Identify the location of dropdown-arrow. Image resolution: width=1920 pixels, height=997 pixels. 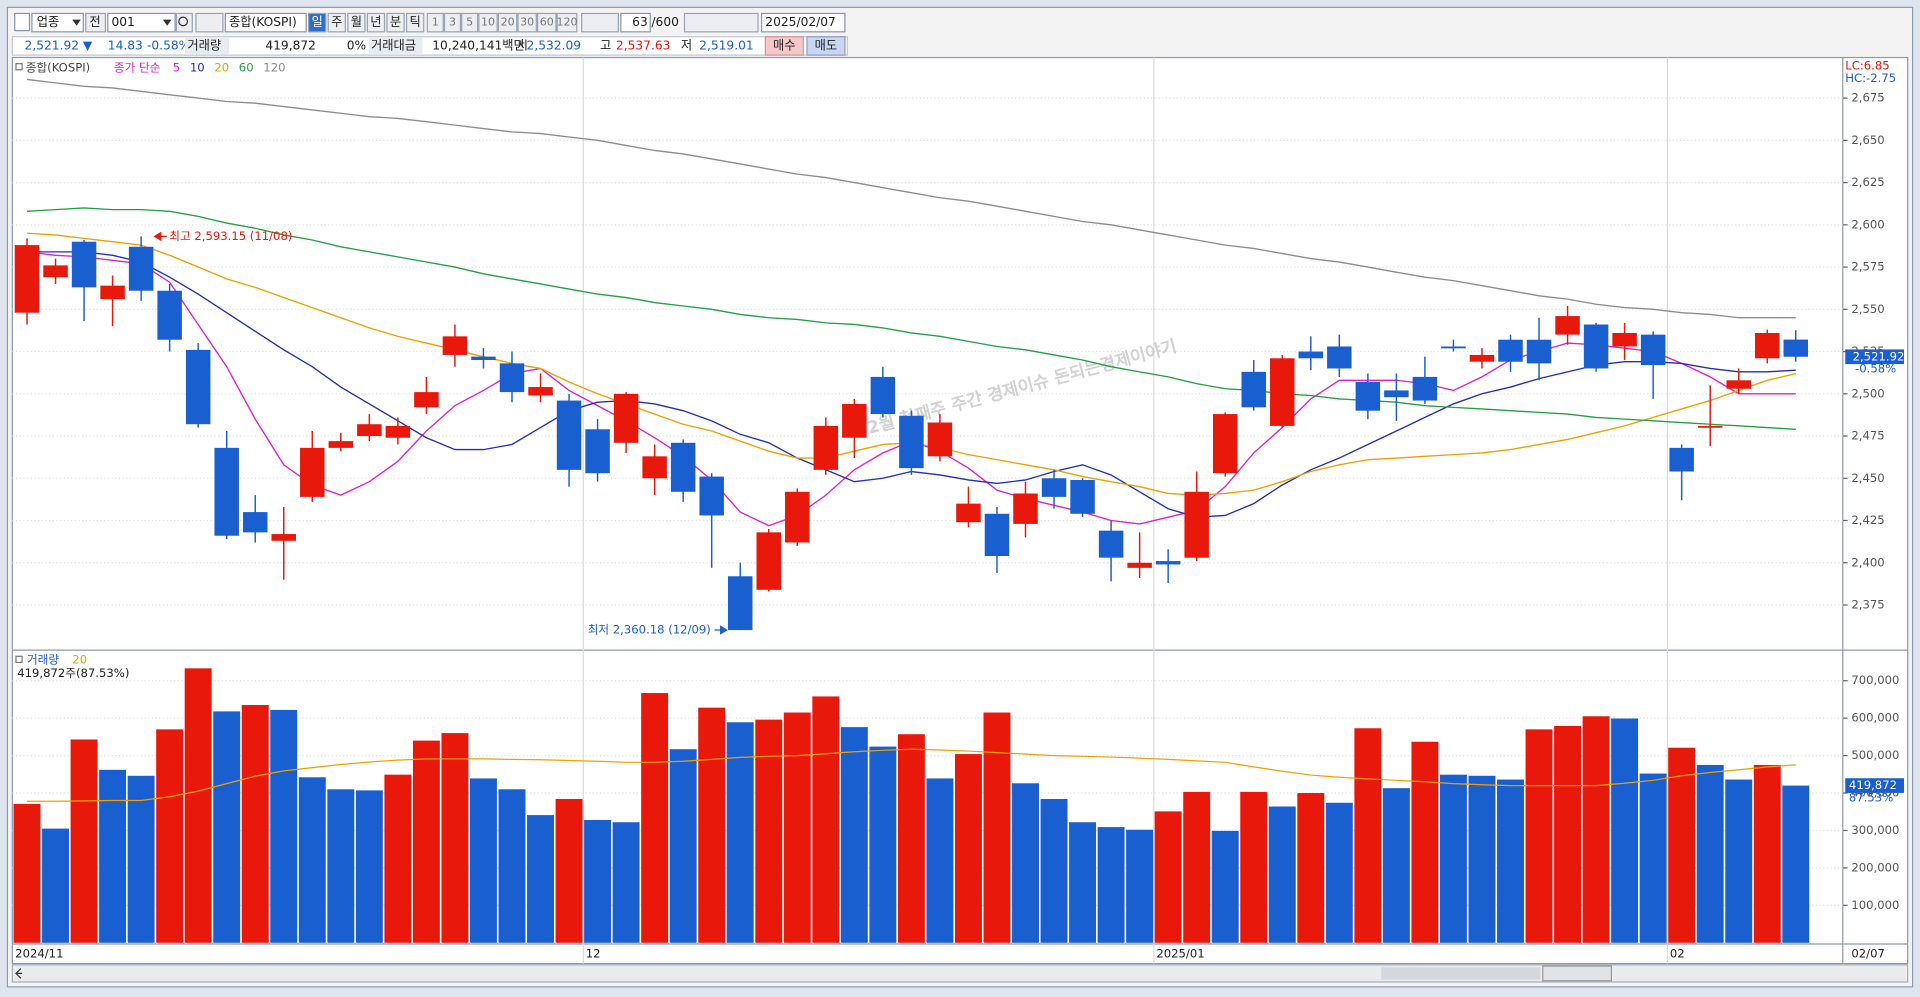
(167, 22).